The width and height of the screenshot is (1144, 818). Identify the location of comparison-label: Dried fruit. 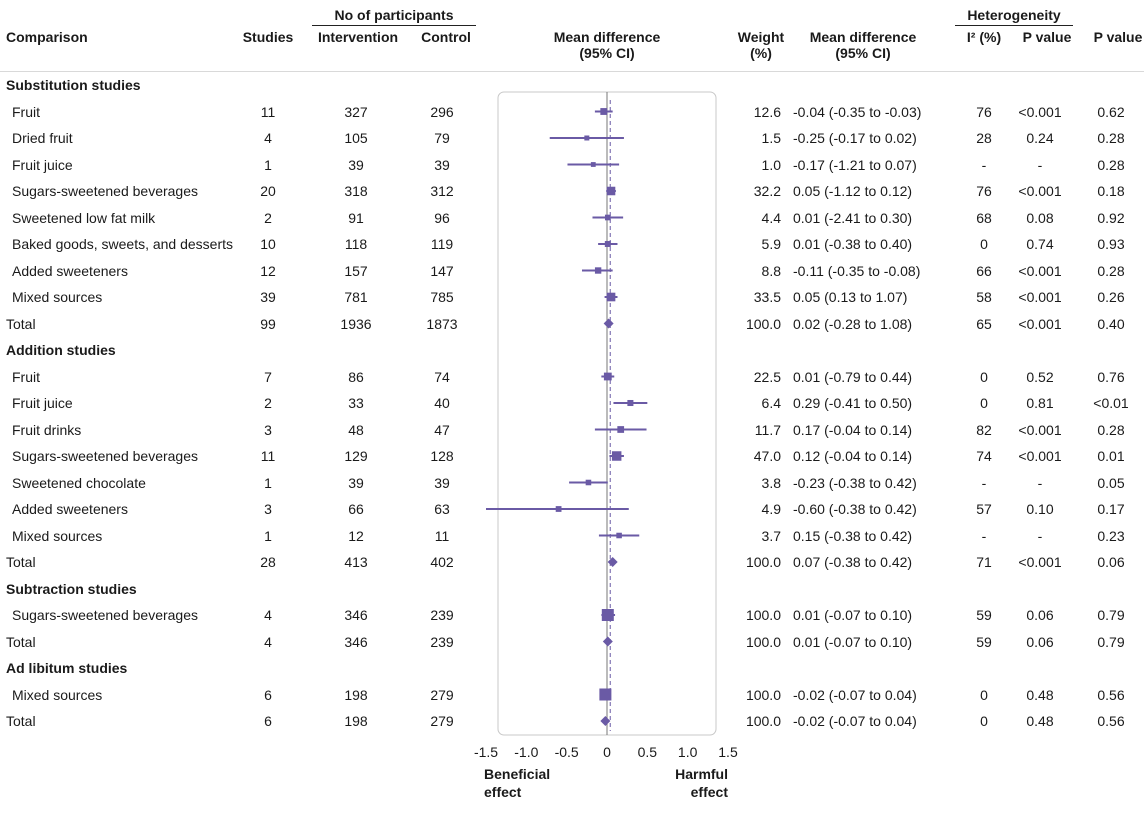
(42, 138).